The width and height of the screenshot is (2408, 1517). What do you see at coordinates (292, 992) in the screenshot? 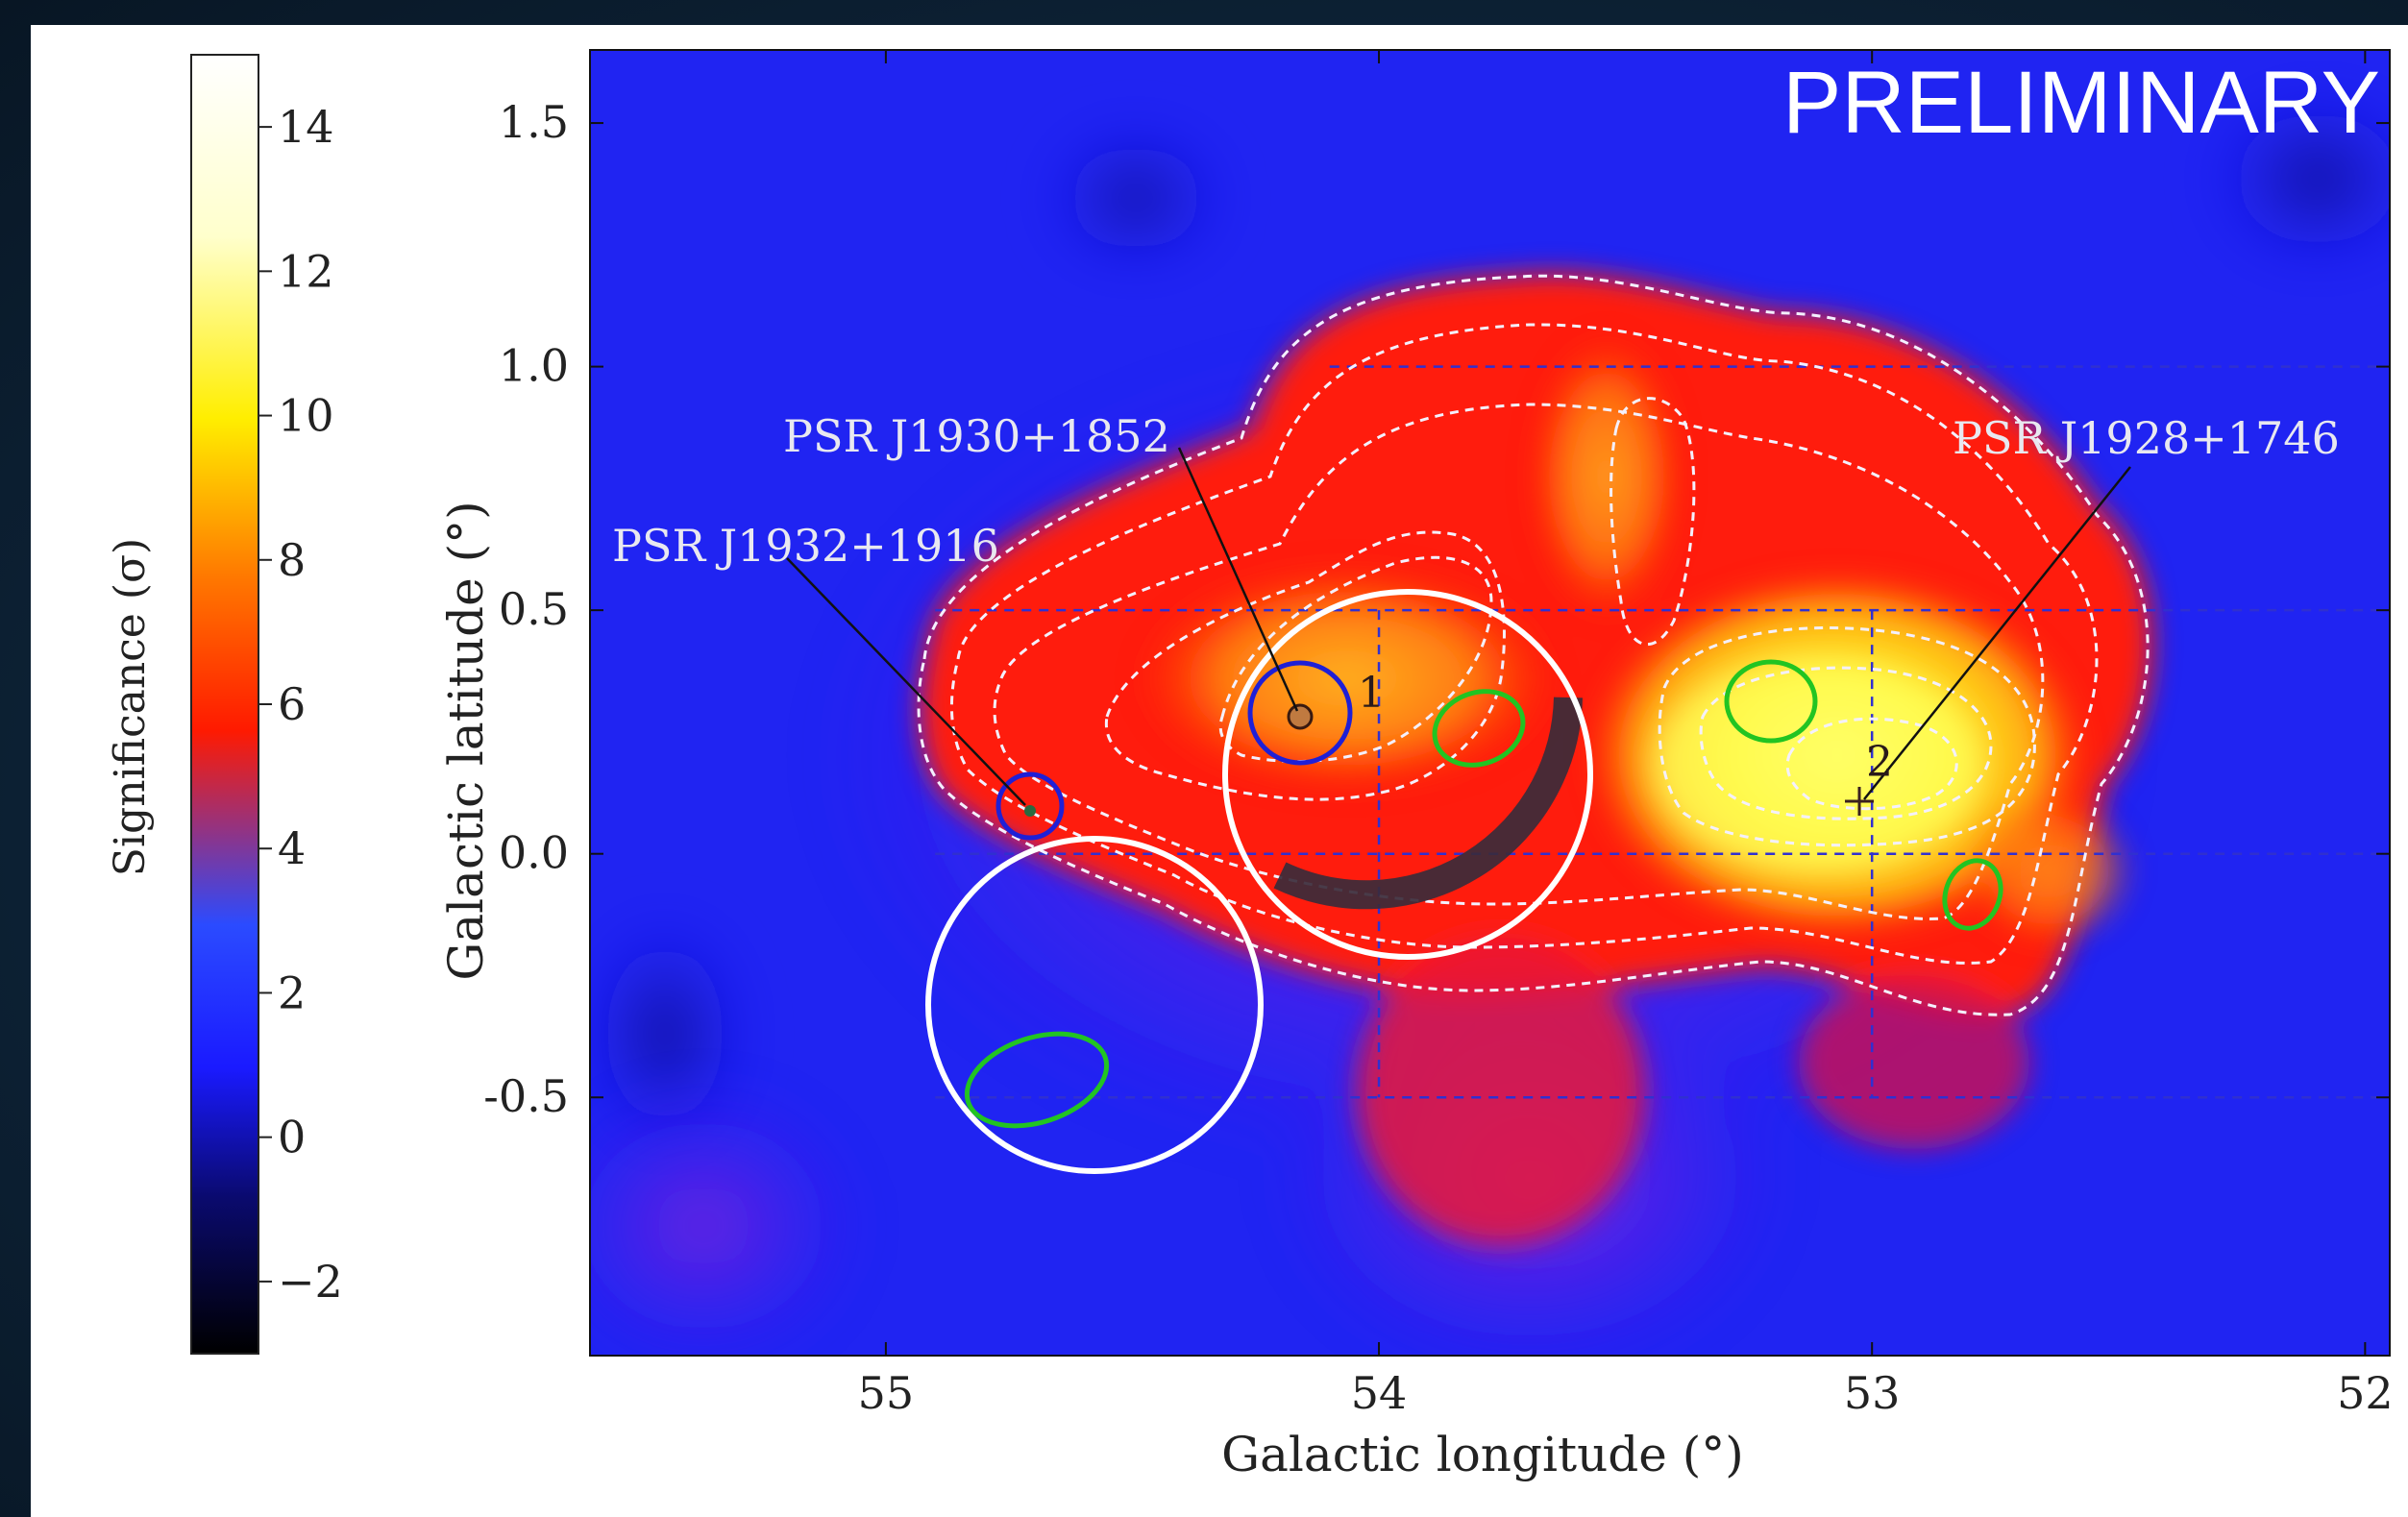
I see `colorbar-tick-label: 2` at bounding box center [292, 992].